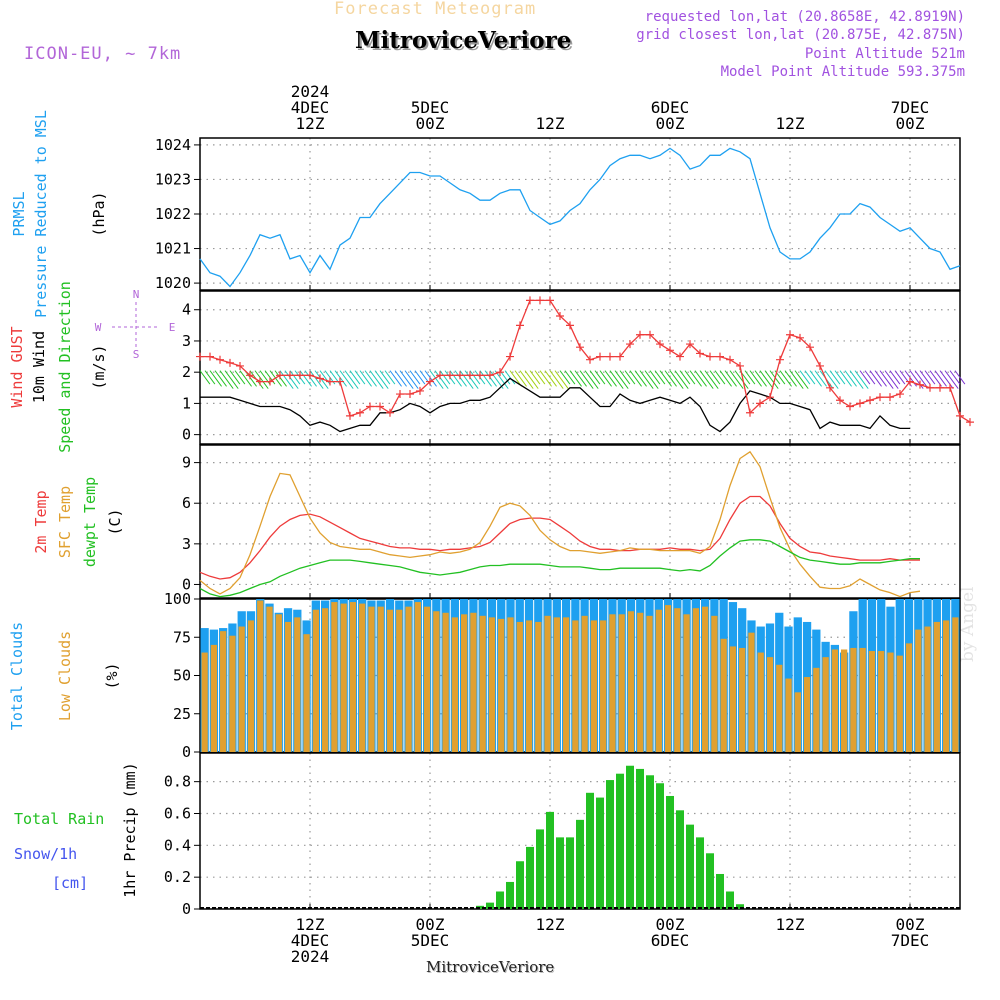 Image resolution: width=1000 pixels, height=1000 pixels. I want to click on wind-10m-line, so click(555, 405).